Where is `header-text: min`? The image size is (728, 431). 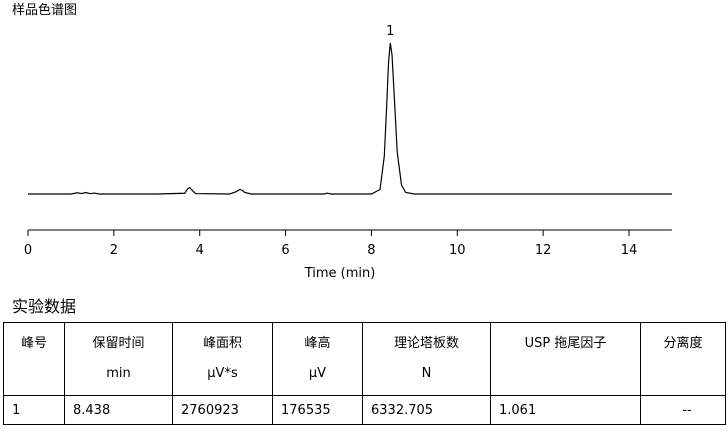
header-text: min is located at coordinates (118, 373).